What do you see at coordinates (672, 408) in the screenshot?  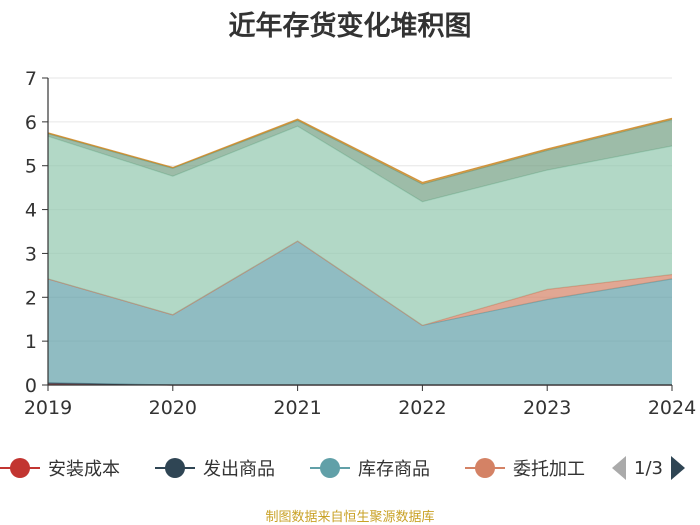 I see `x-tick-label-5: 2024` at bounding box center [672, 408].